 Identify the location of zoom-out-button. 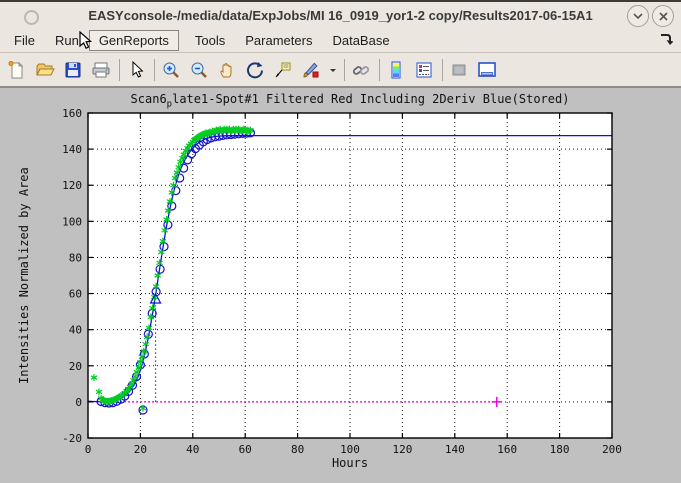
(199, 70).